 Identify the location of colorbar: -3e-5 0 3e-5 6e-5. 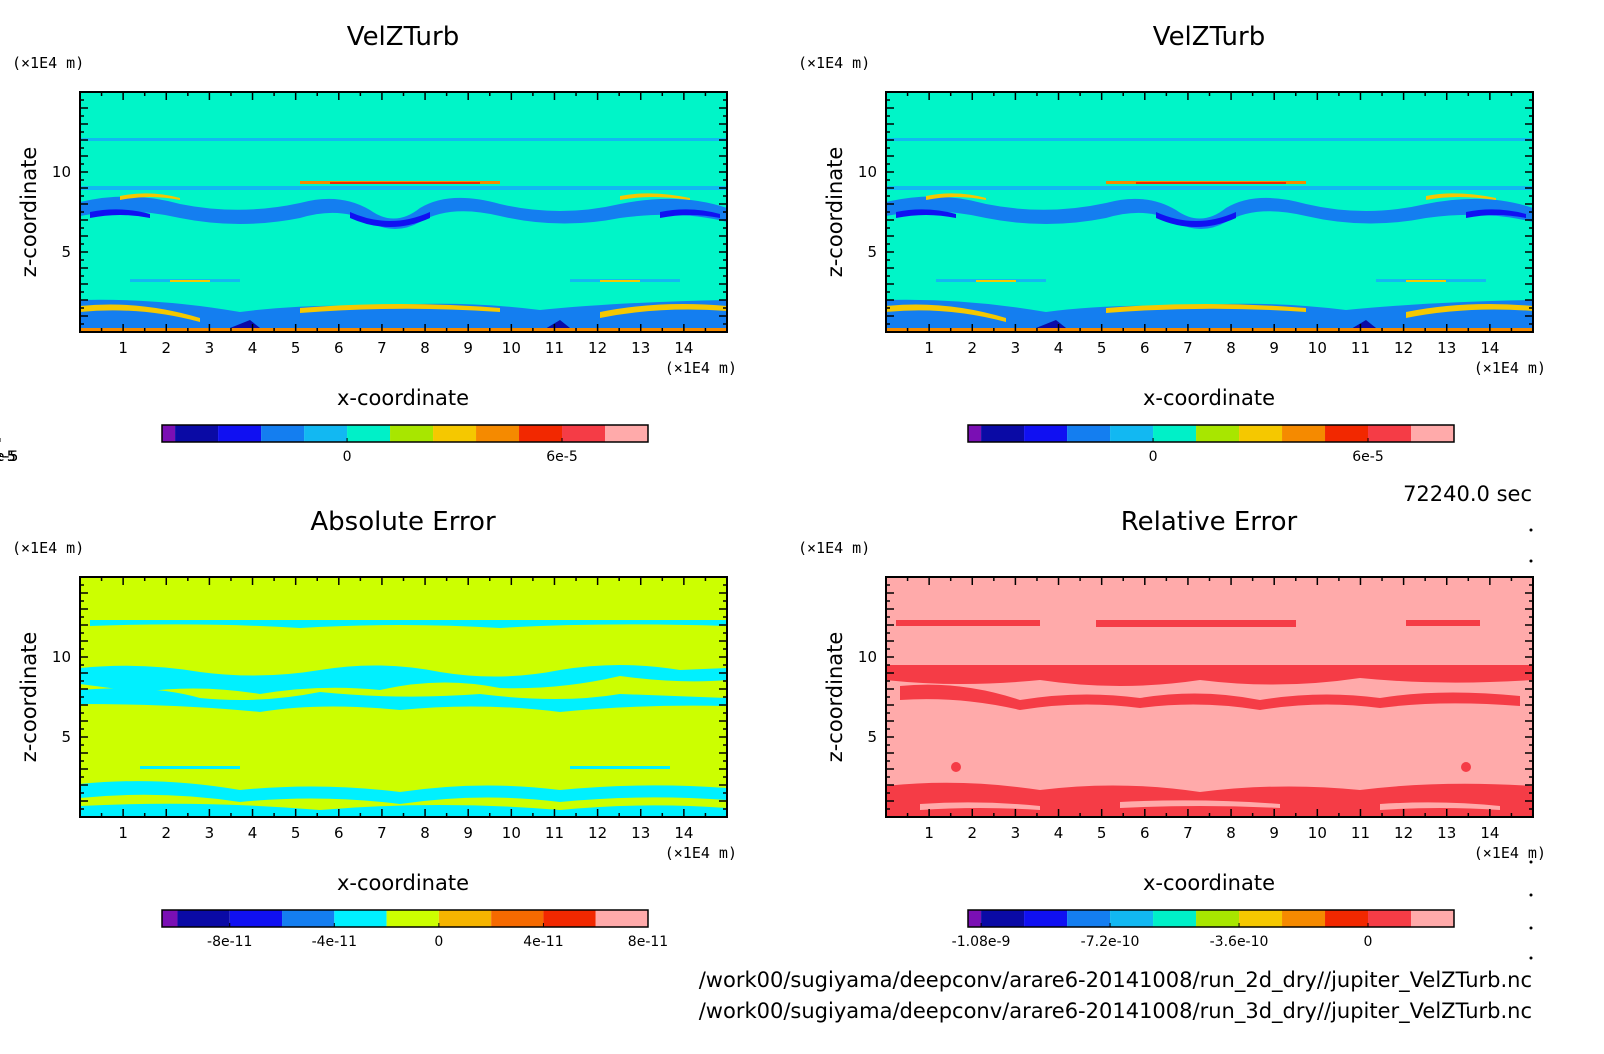
(727, 444).